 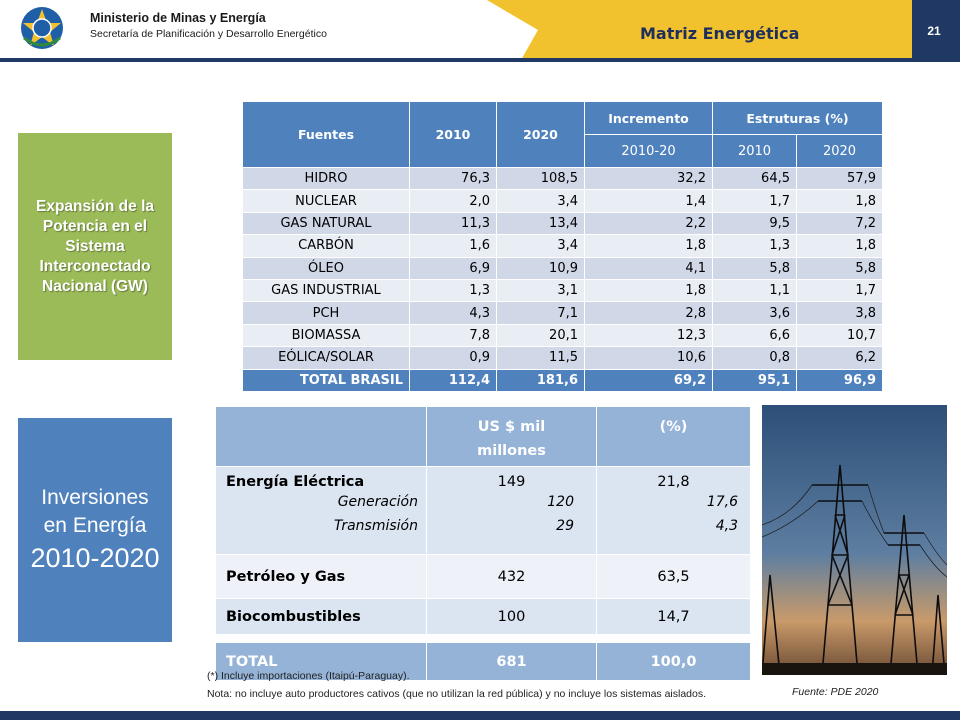 What do you see at coordinates (648, 178) in the screenshot?
I see `cell-incremento: 32,2` at bounding box center [648, 178].